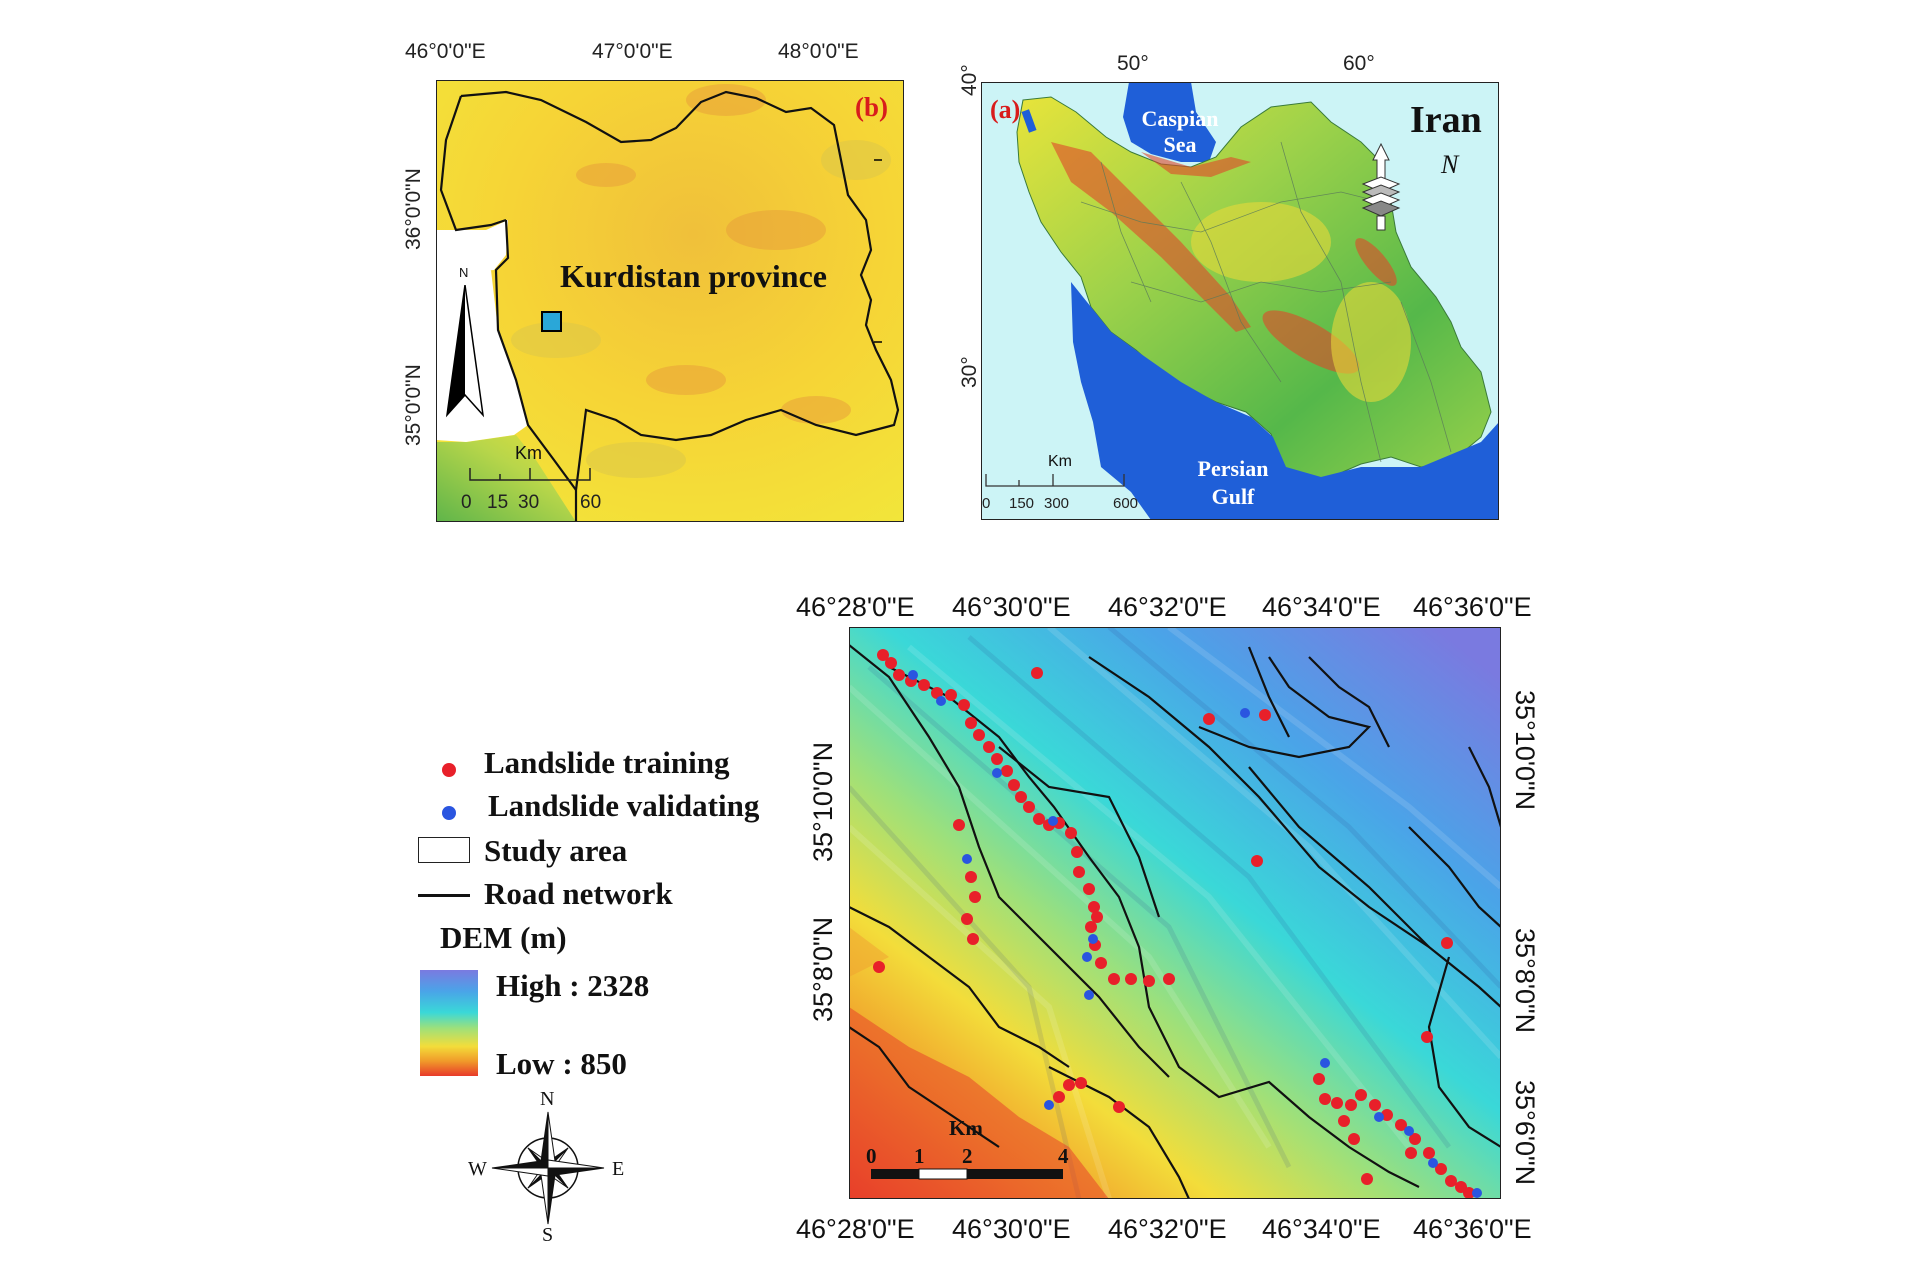  Describe the element at coordinates (528, 453) in the screenshot. I see `panel-b-scale-unit: Km` at that location.